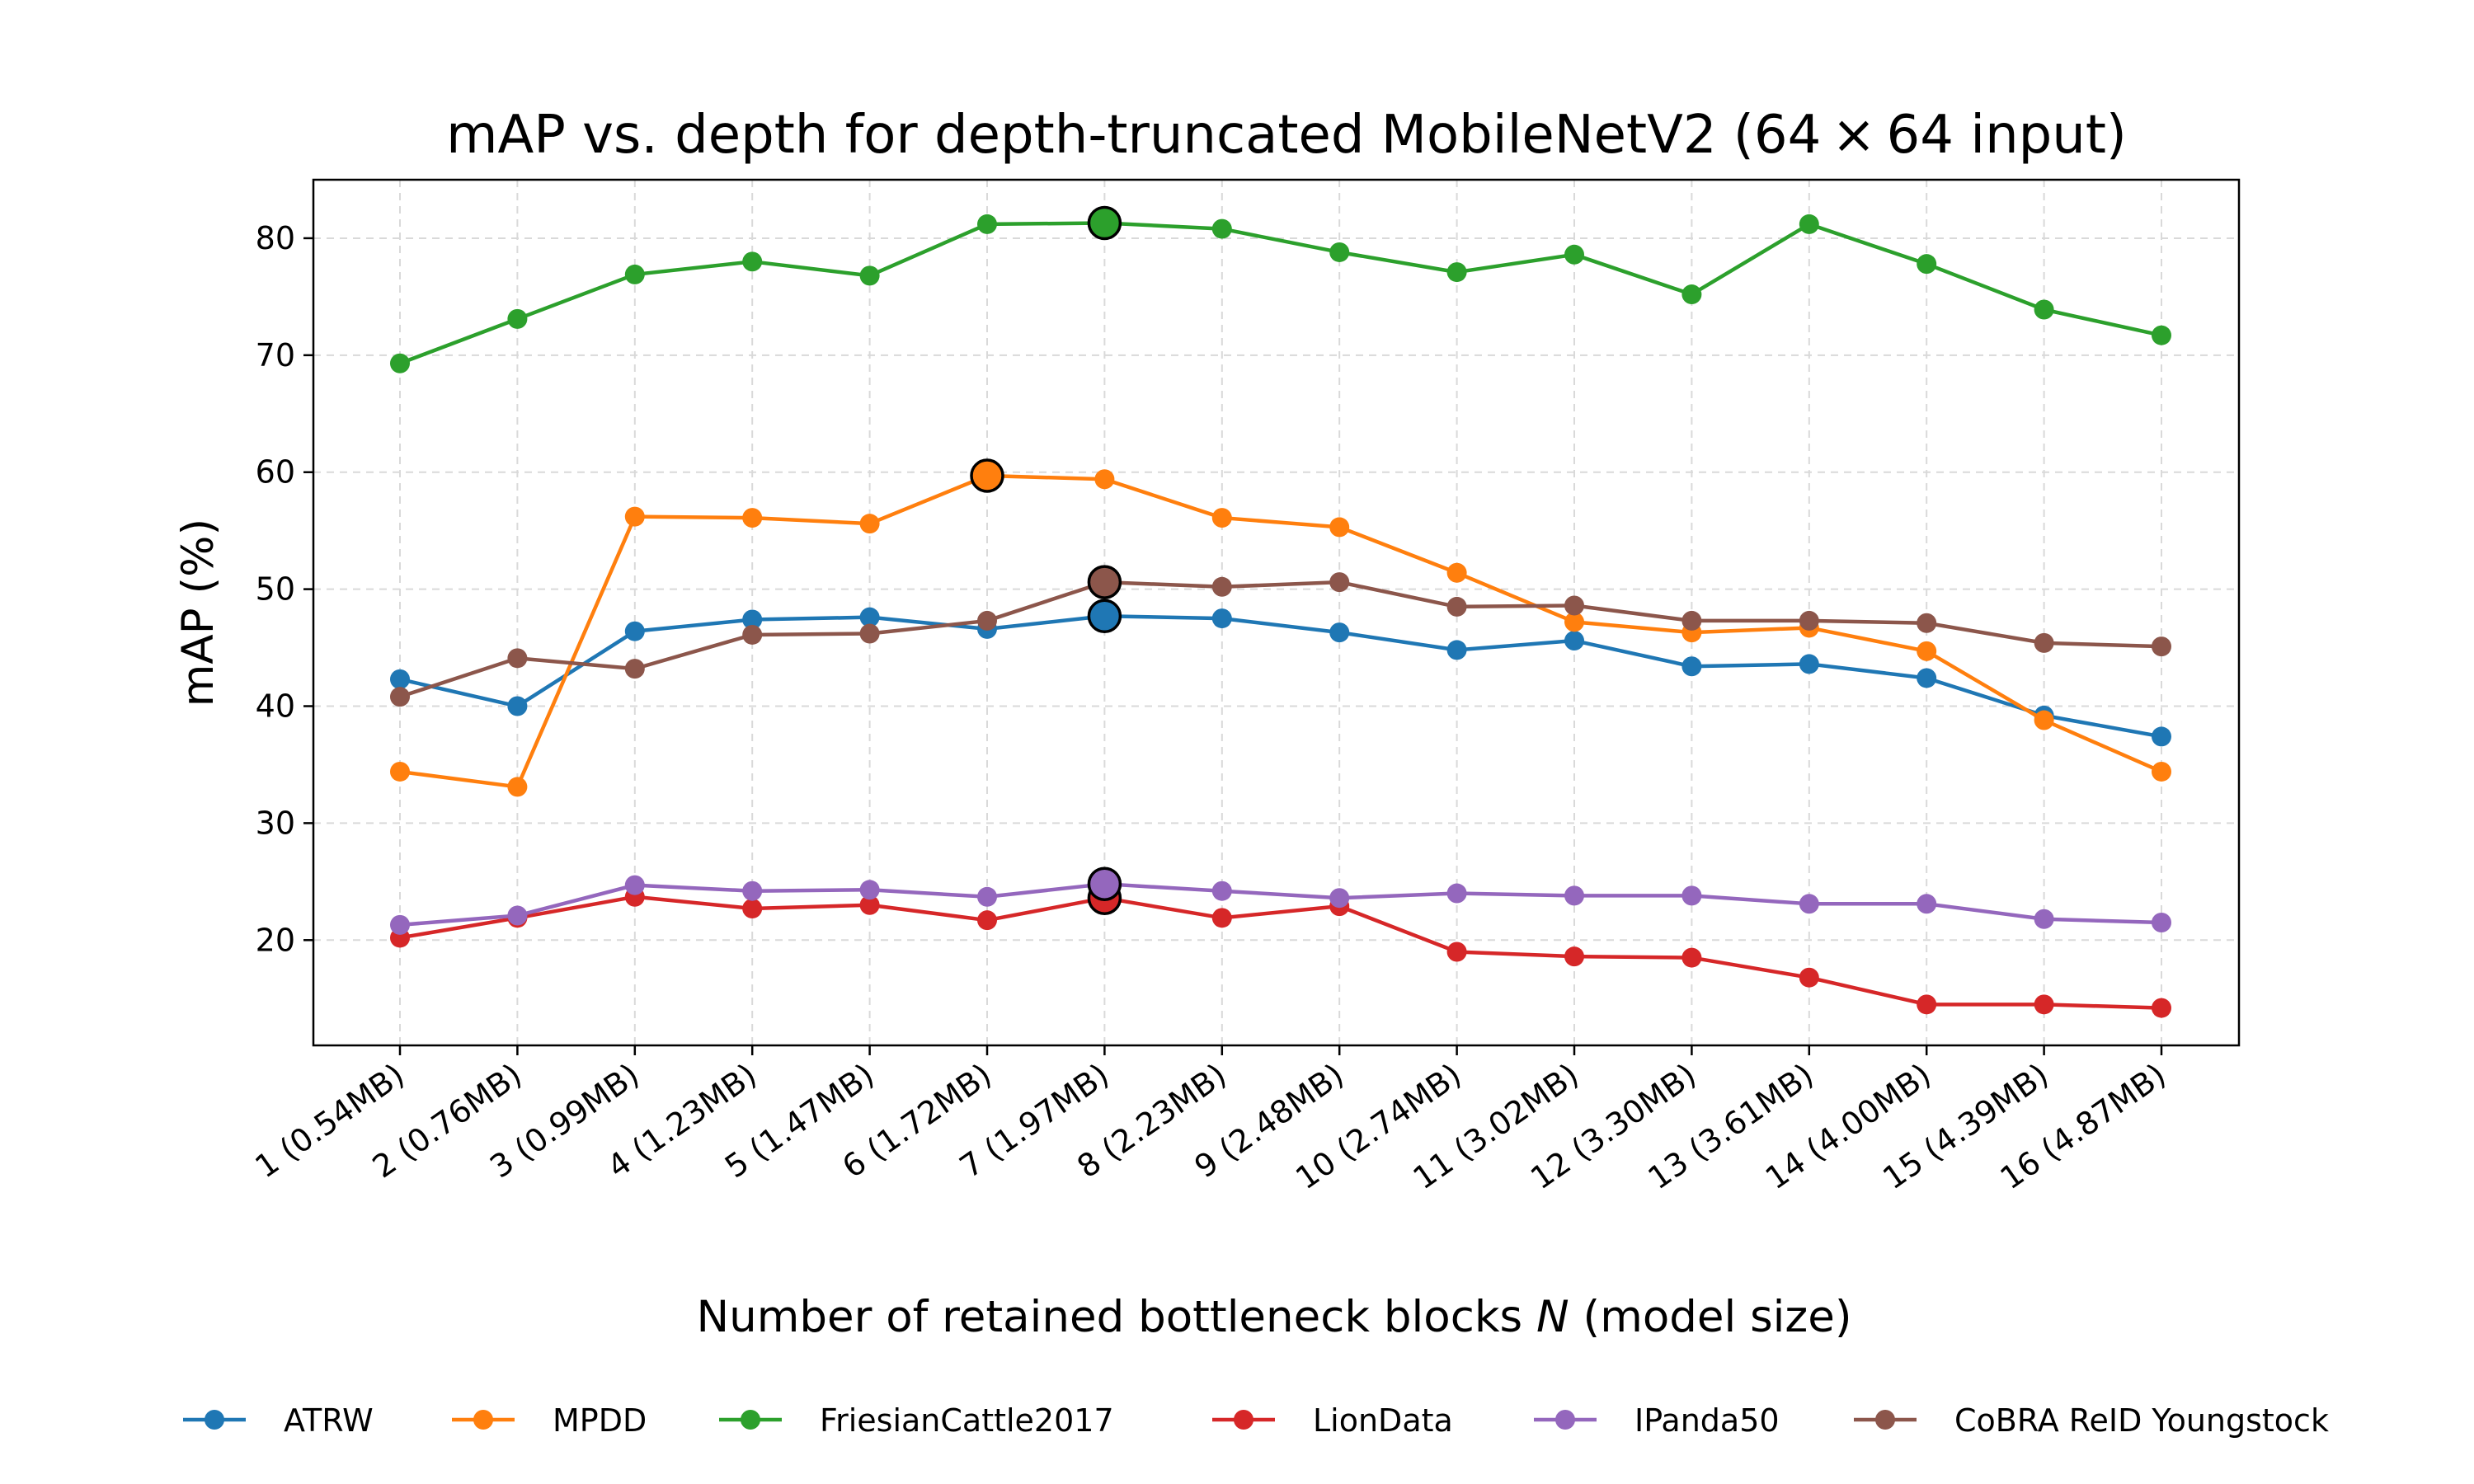 This screenshot has width=2474, height=1484. Describe the element at coordinates (549, 1420) in the screenshot. I see `legend-item: MPDD` at that location.